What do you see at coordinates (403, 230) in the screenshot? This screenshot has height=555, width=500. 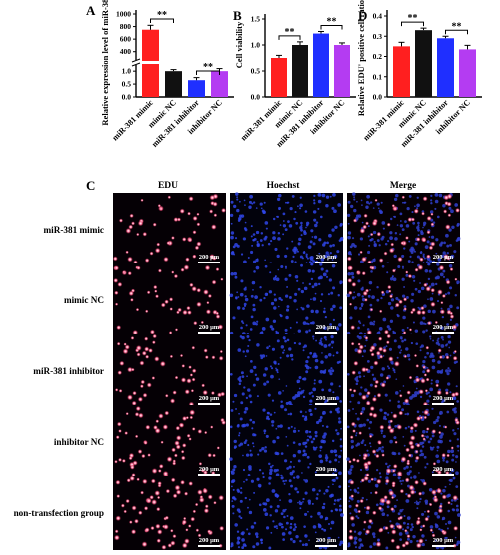 I see `micrograph-merge-0: 200 μm` at bounding box center [403, 230].